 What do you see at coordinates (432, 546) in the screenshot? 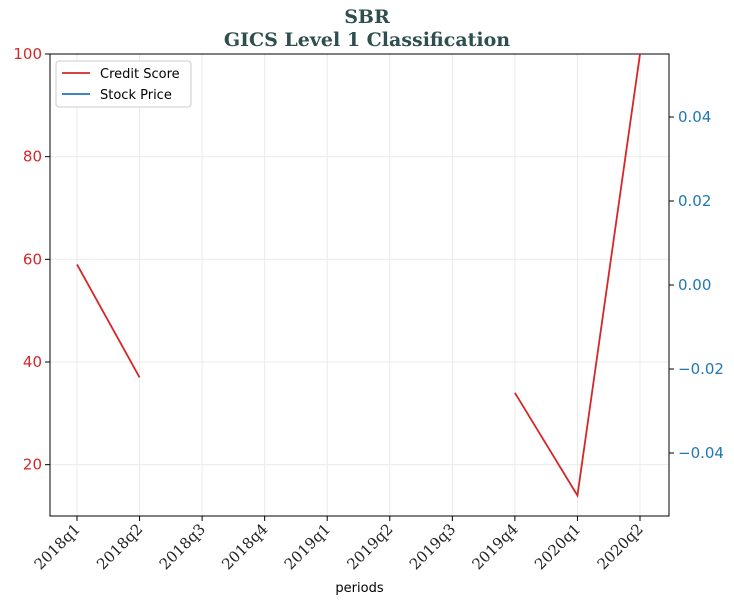
I see `x-tick-label: 2019q3` at bounding box center [432, 546].